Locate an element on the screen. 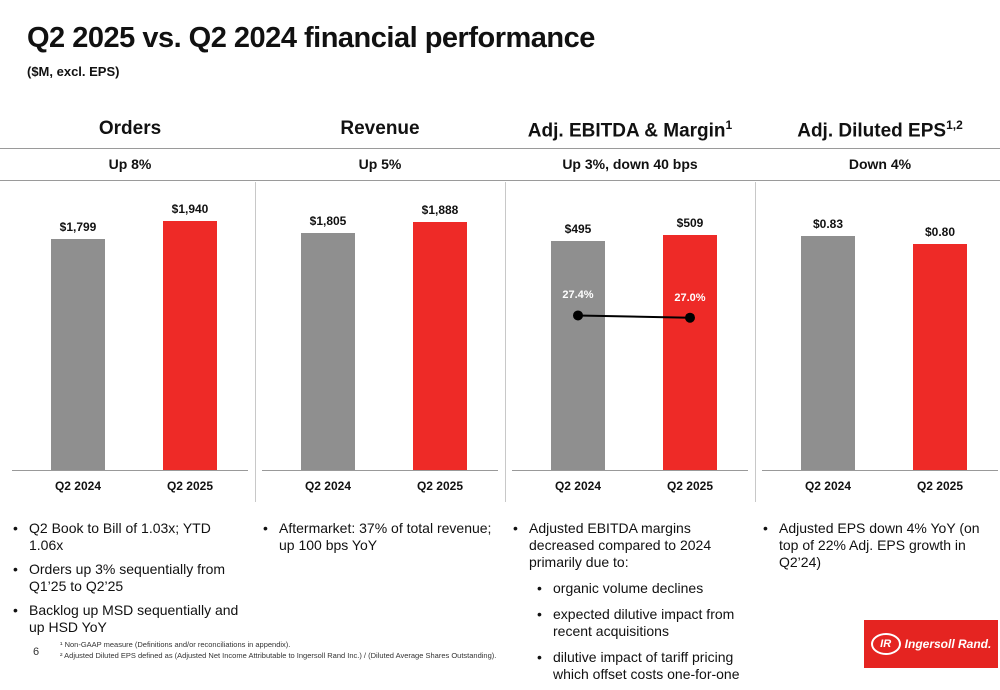  chart-change-summary: Up 5% is located at coordinates (380, 164).